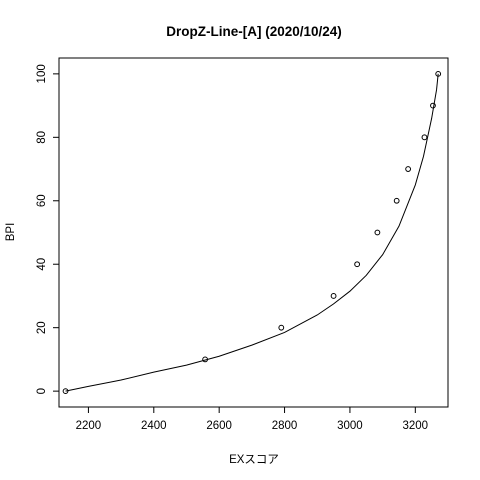 The width and height of the screenshot is (480, 480). Describe the element at coordinates (219, 426) in the screenshot. I see `x-tick-label: 2600` at that location.